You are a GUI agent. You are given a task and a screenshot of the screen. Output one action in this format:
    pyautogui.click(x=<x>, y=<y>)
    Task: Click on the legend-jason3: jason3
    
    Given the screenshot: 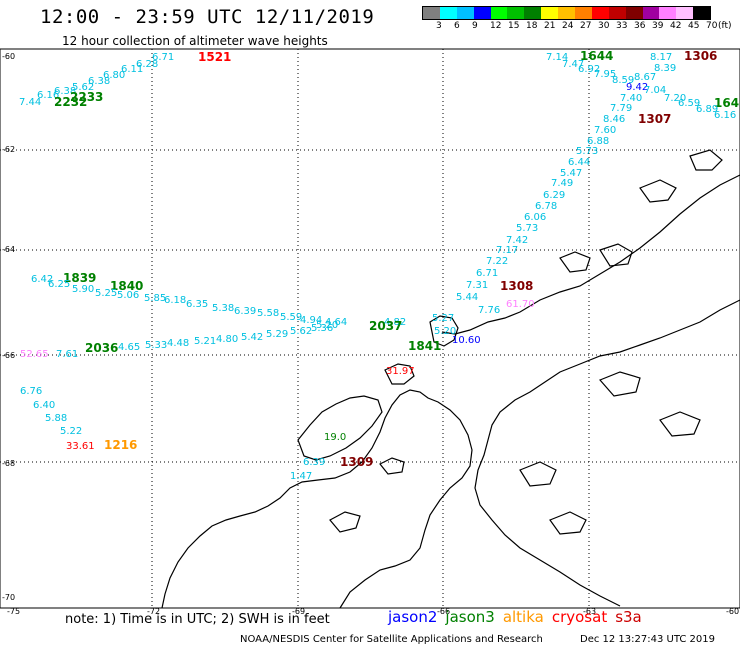 What is the action you would take?
    pyautogui.click(x=470, y=617)
    